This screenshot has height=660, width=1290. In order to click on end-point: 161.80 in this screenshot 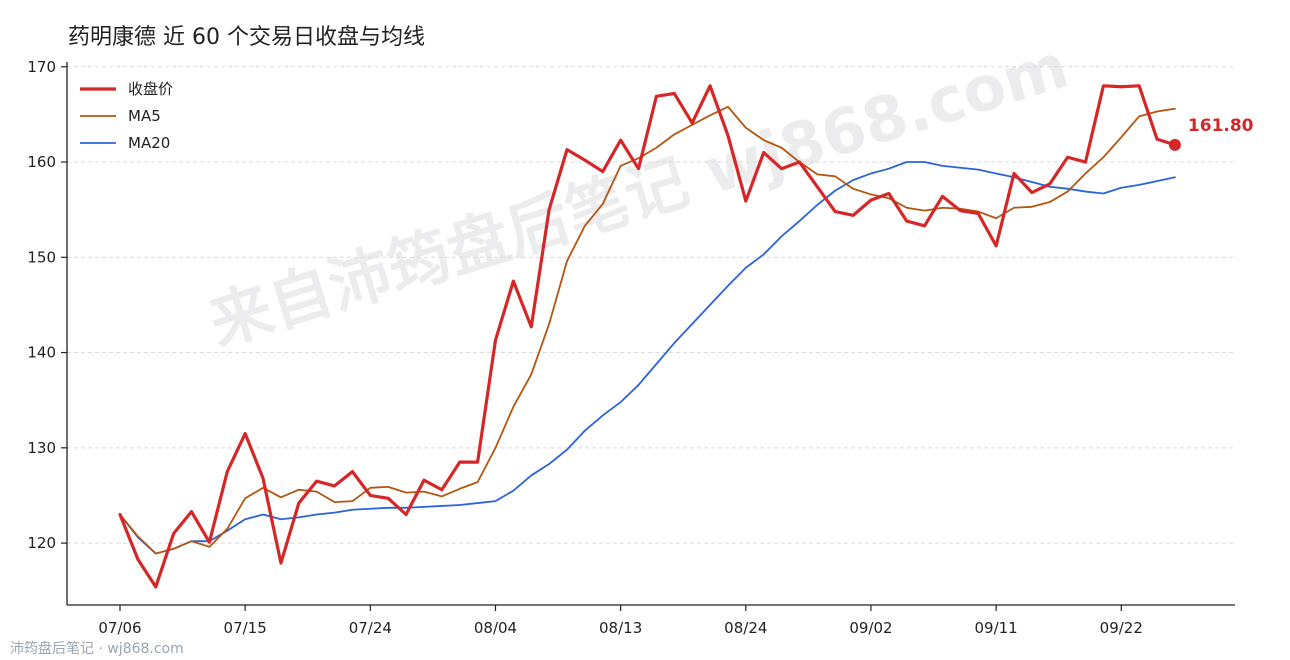, I will do `click(1211, 133)`.